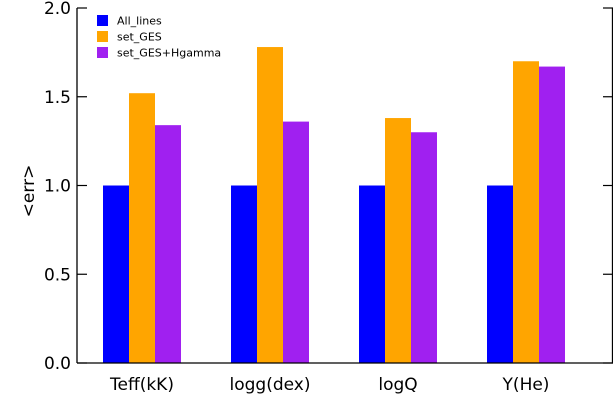 The width and height of the screenshot is (613, 402). Describe the element at coordinates (57, 98) in the screenshot. I see `y-tick-label: 1.5` at that location.